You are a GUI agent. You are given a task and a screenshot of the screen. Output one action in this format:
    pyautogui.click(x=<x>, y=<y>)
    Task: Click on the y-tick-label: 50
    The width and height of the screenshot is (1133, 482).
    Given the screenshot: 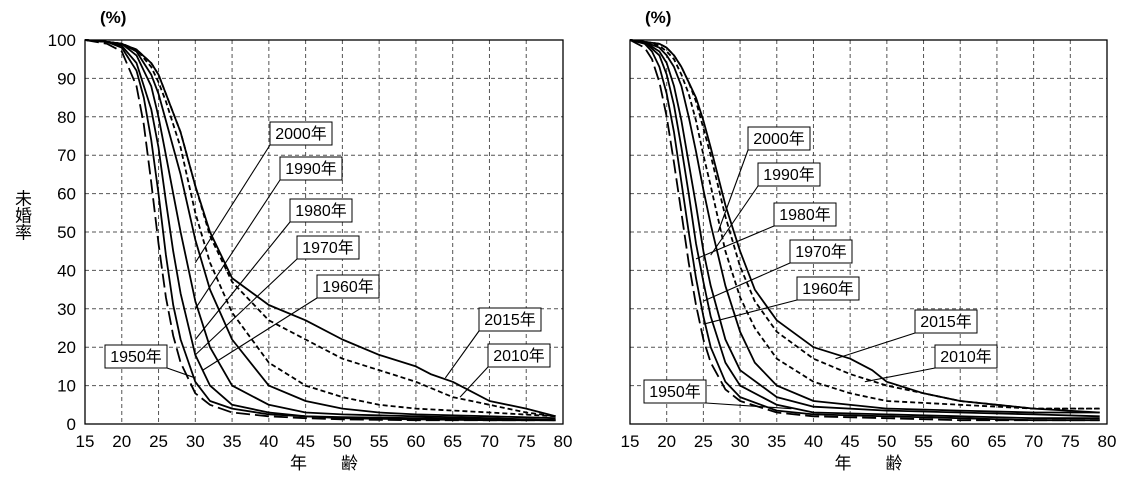 What is the action you would take?
    pyautogui.click(x=66, y=232)
    